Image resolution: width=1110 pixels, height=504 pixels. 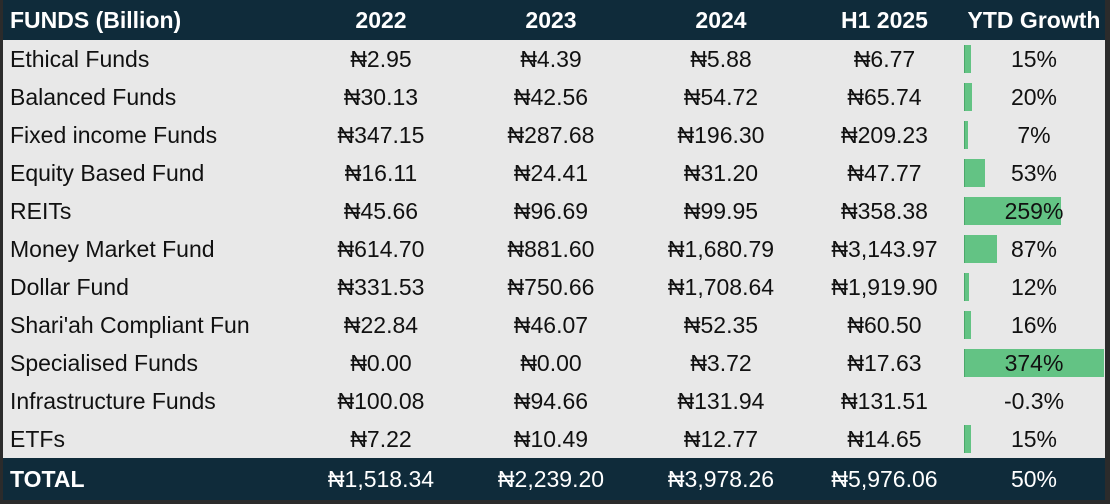 I want to click on total-2022: ₦1,518.34, so click(x=381, y=478).